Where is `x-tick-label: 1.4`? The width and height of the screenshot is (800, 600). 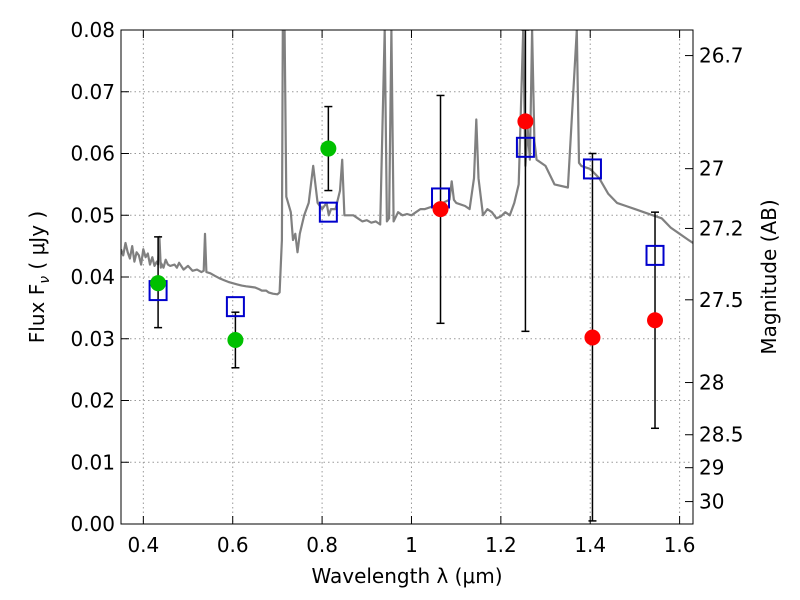
x-tick-label: 1.4 is located at coordinates (590, 545).